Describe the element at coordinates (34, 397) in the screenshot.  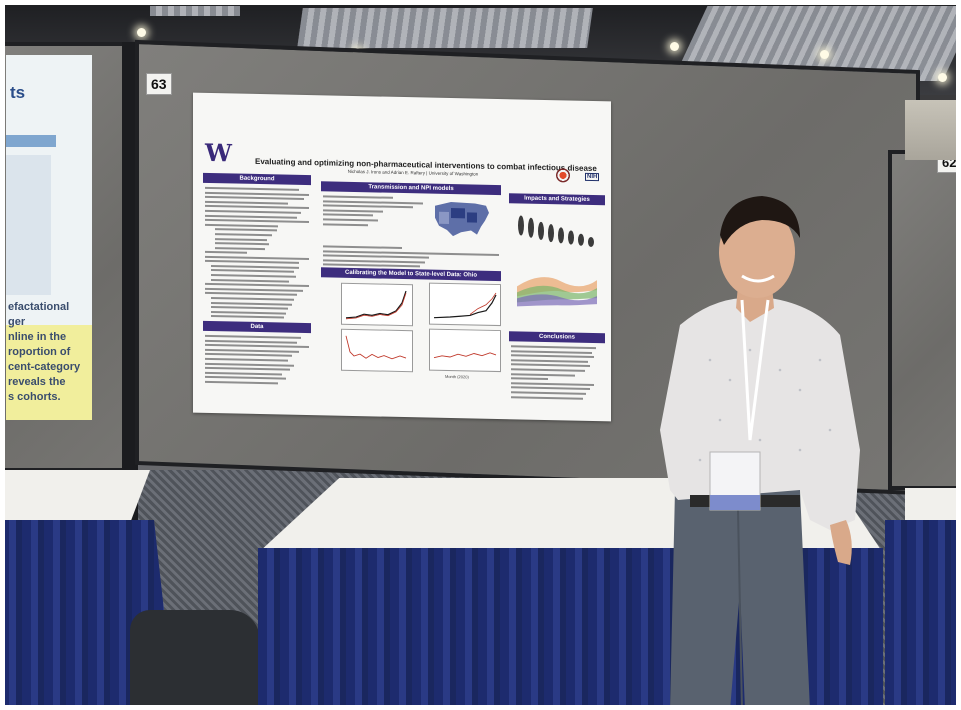
I see `neighbor-poster-line: s cohorts.` at that location.